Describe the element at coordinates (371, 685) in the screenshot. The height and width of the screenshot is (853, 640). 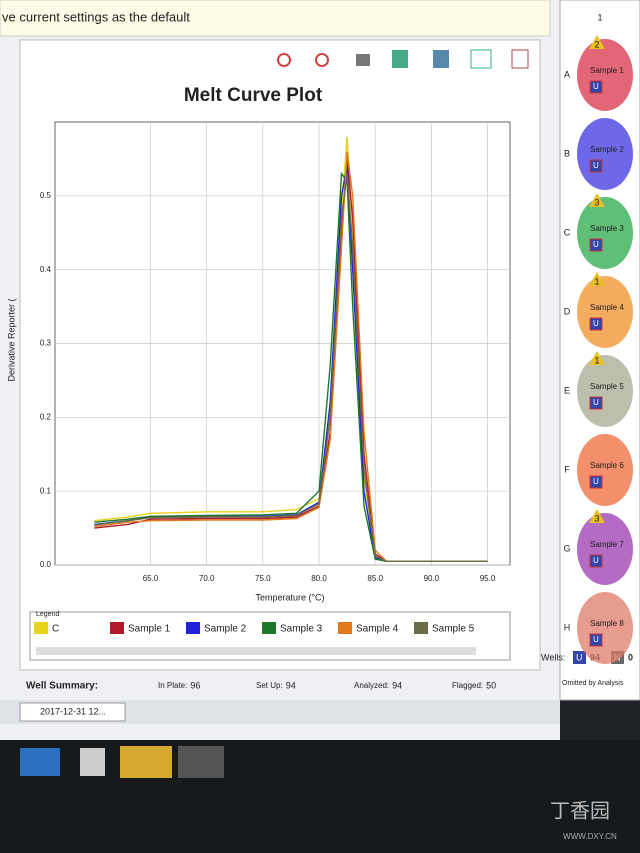
I see `summary-label: Analyzed:` at that location.